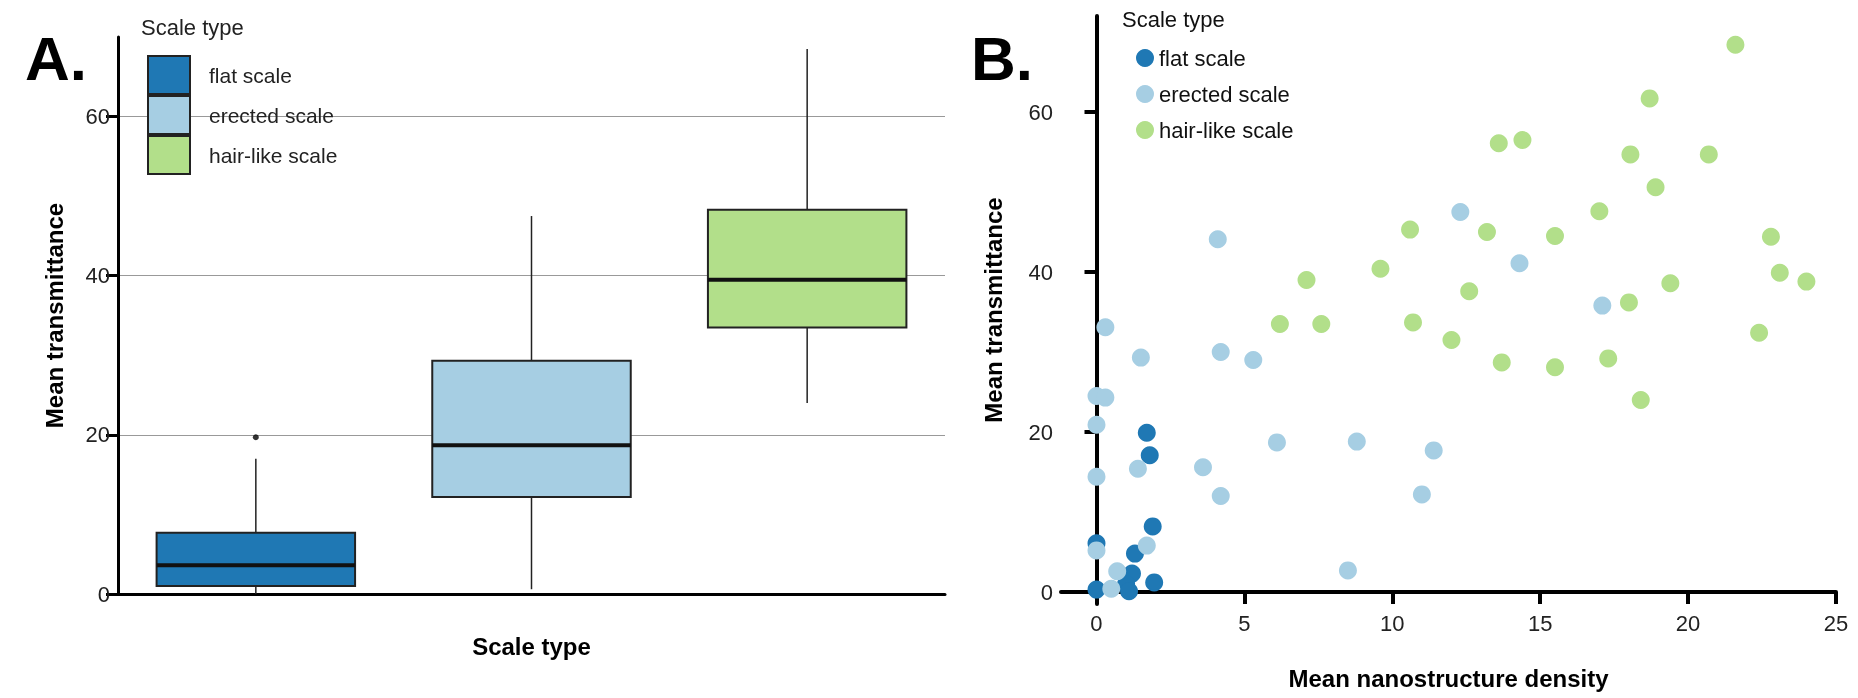  Describe the element at coordinates (1836, 623) in the screenshot. I see `x-tick-label: 25` at that location.